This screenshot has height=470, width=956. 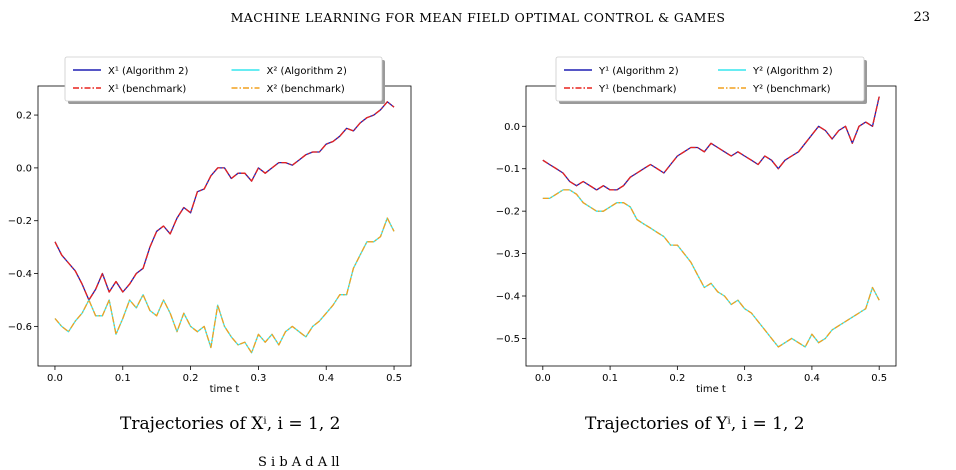 What do you see at coordinates (508, 339) in the screenshot?
I see `y-tick-label: −0.5` at bounding box center [508, 339].